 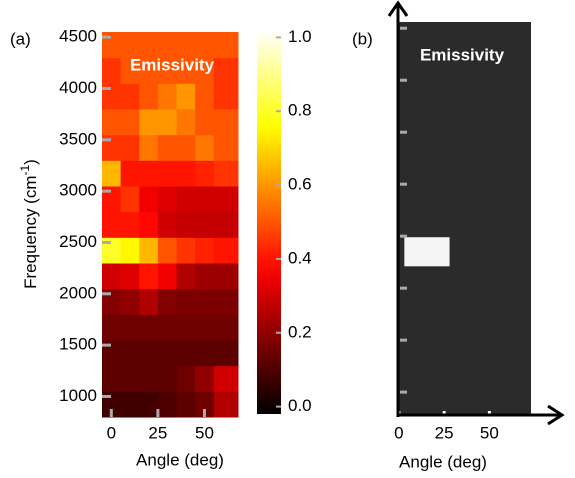 I want to click on panel-label: (b), so click(x=362, y=38).